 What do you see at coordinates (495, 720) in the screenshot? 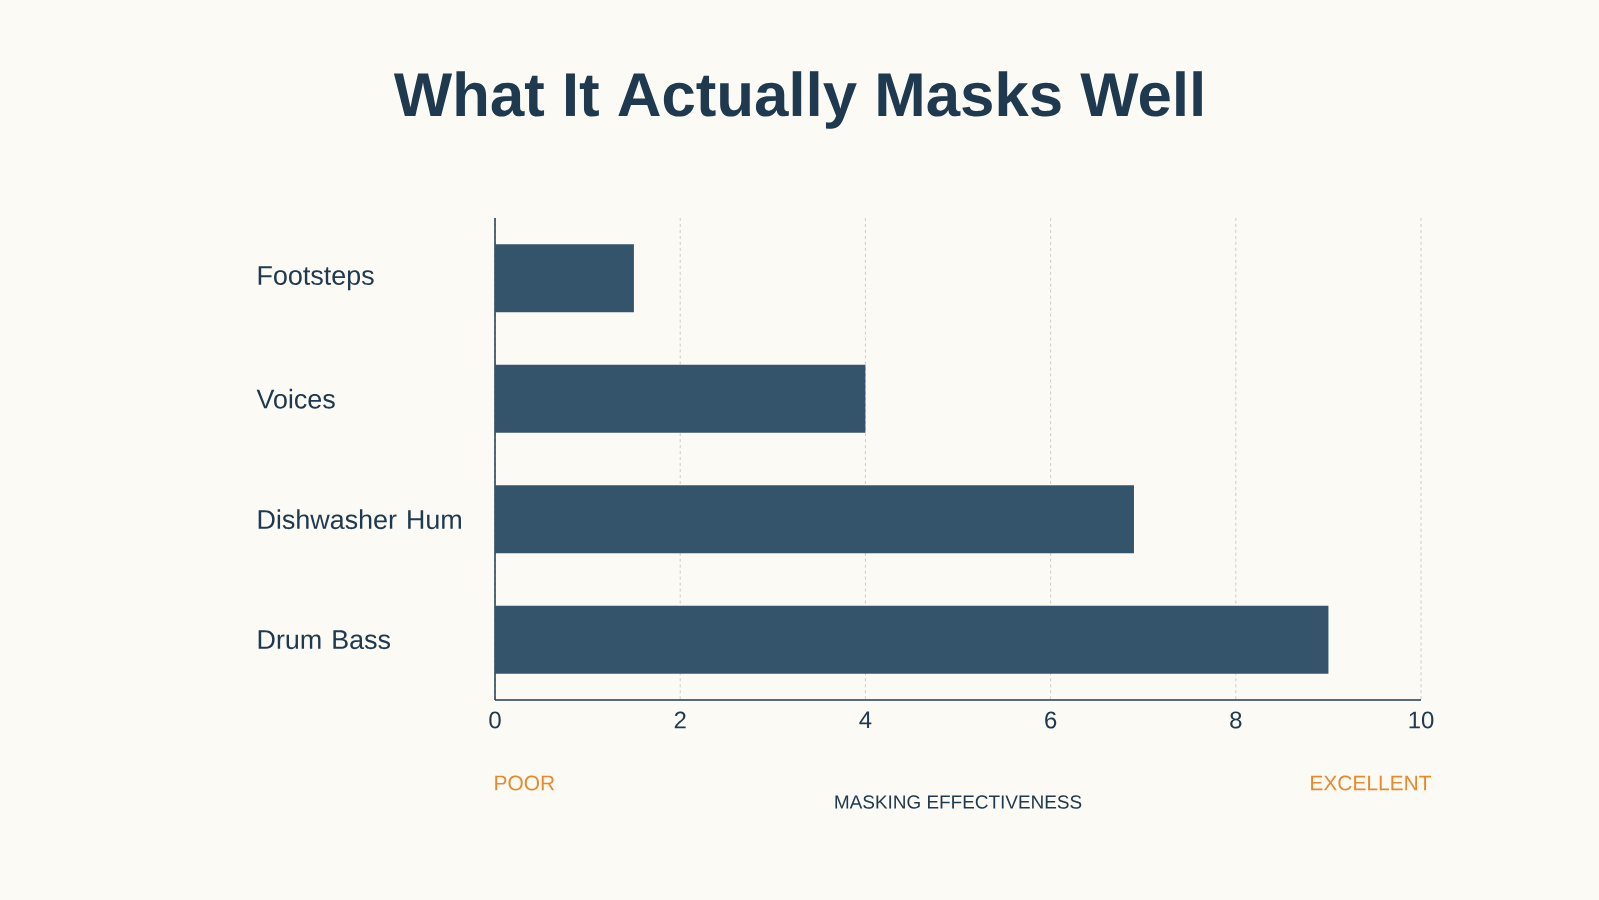
I see `x-tick-label: 0` at bounding box center [495, 720].